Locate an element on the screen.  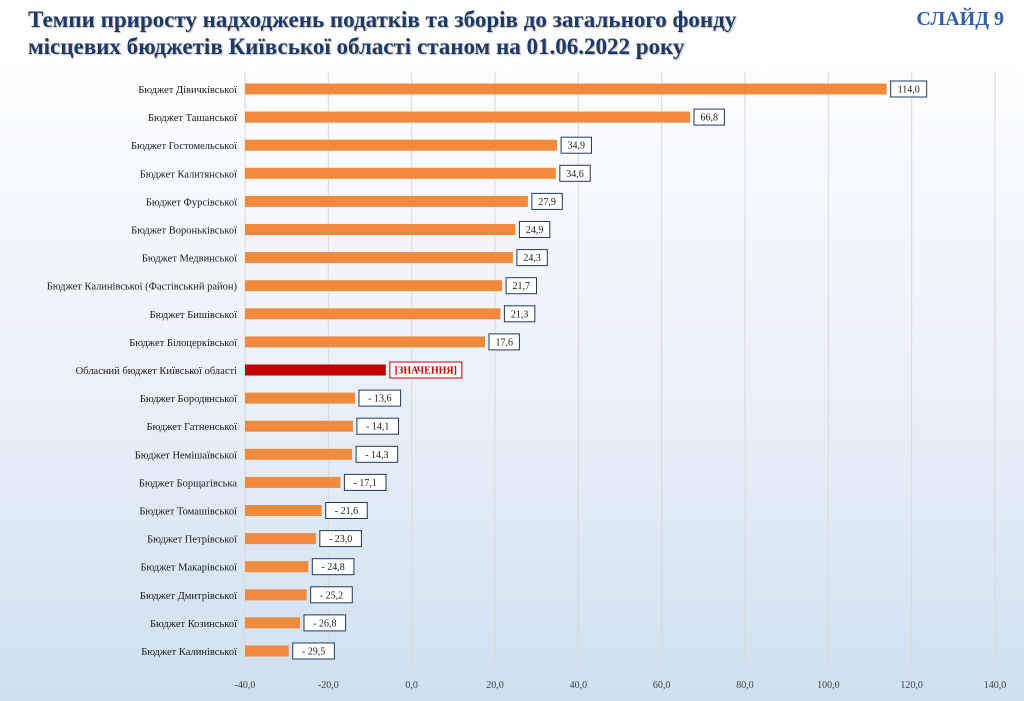
data-label: - 21,6 is located at coordinates (346, 511).